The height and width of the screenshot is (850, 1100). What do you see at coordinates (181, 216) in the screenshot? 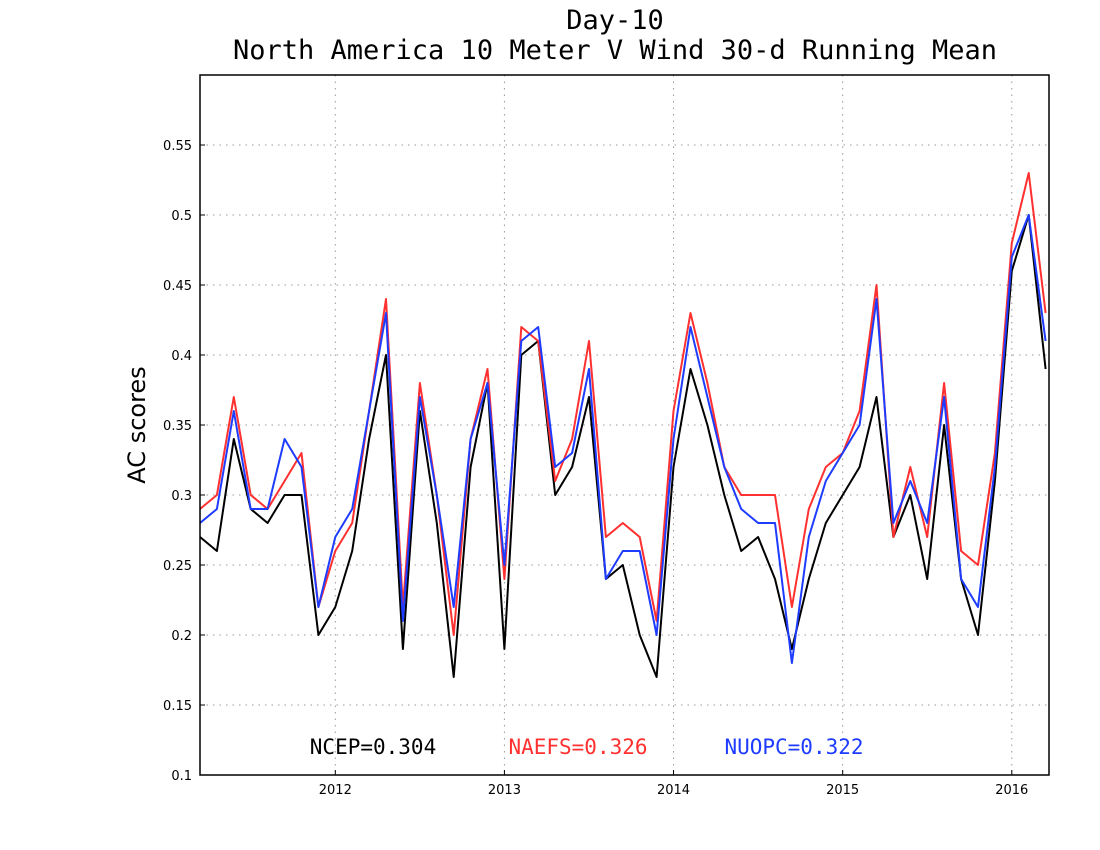
I see `y-tick-label: 0.5` at bounding box center [181, 216].